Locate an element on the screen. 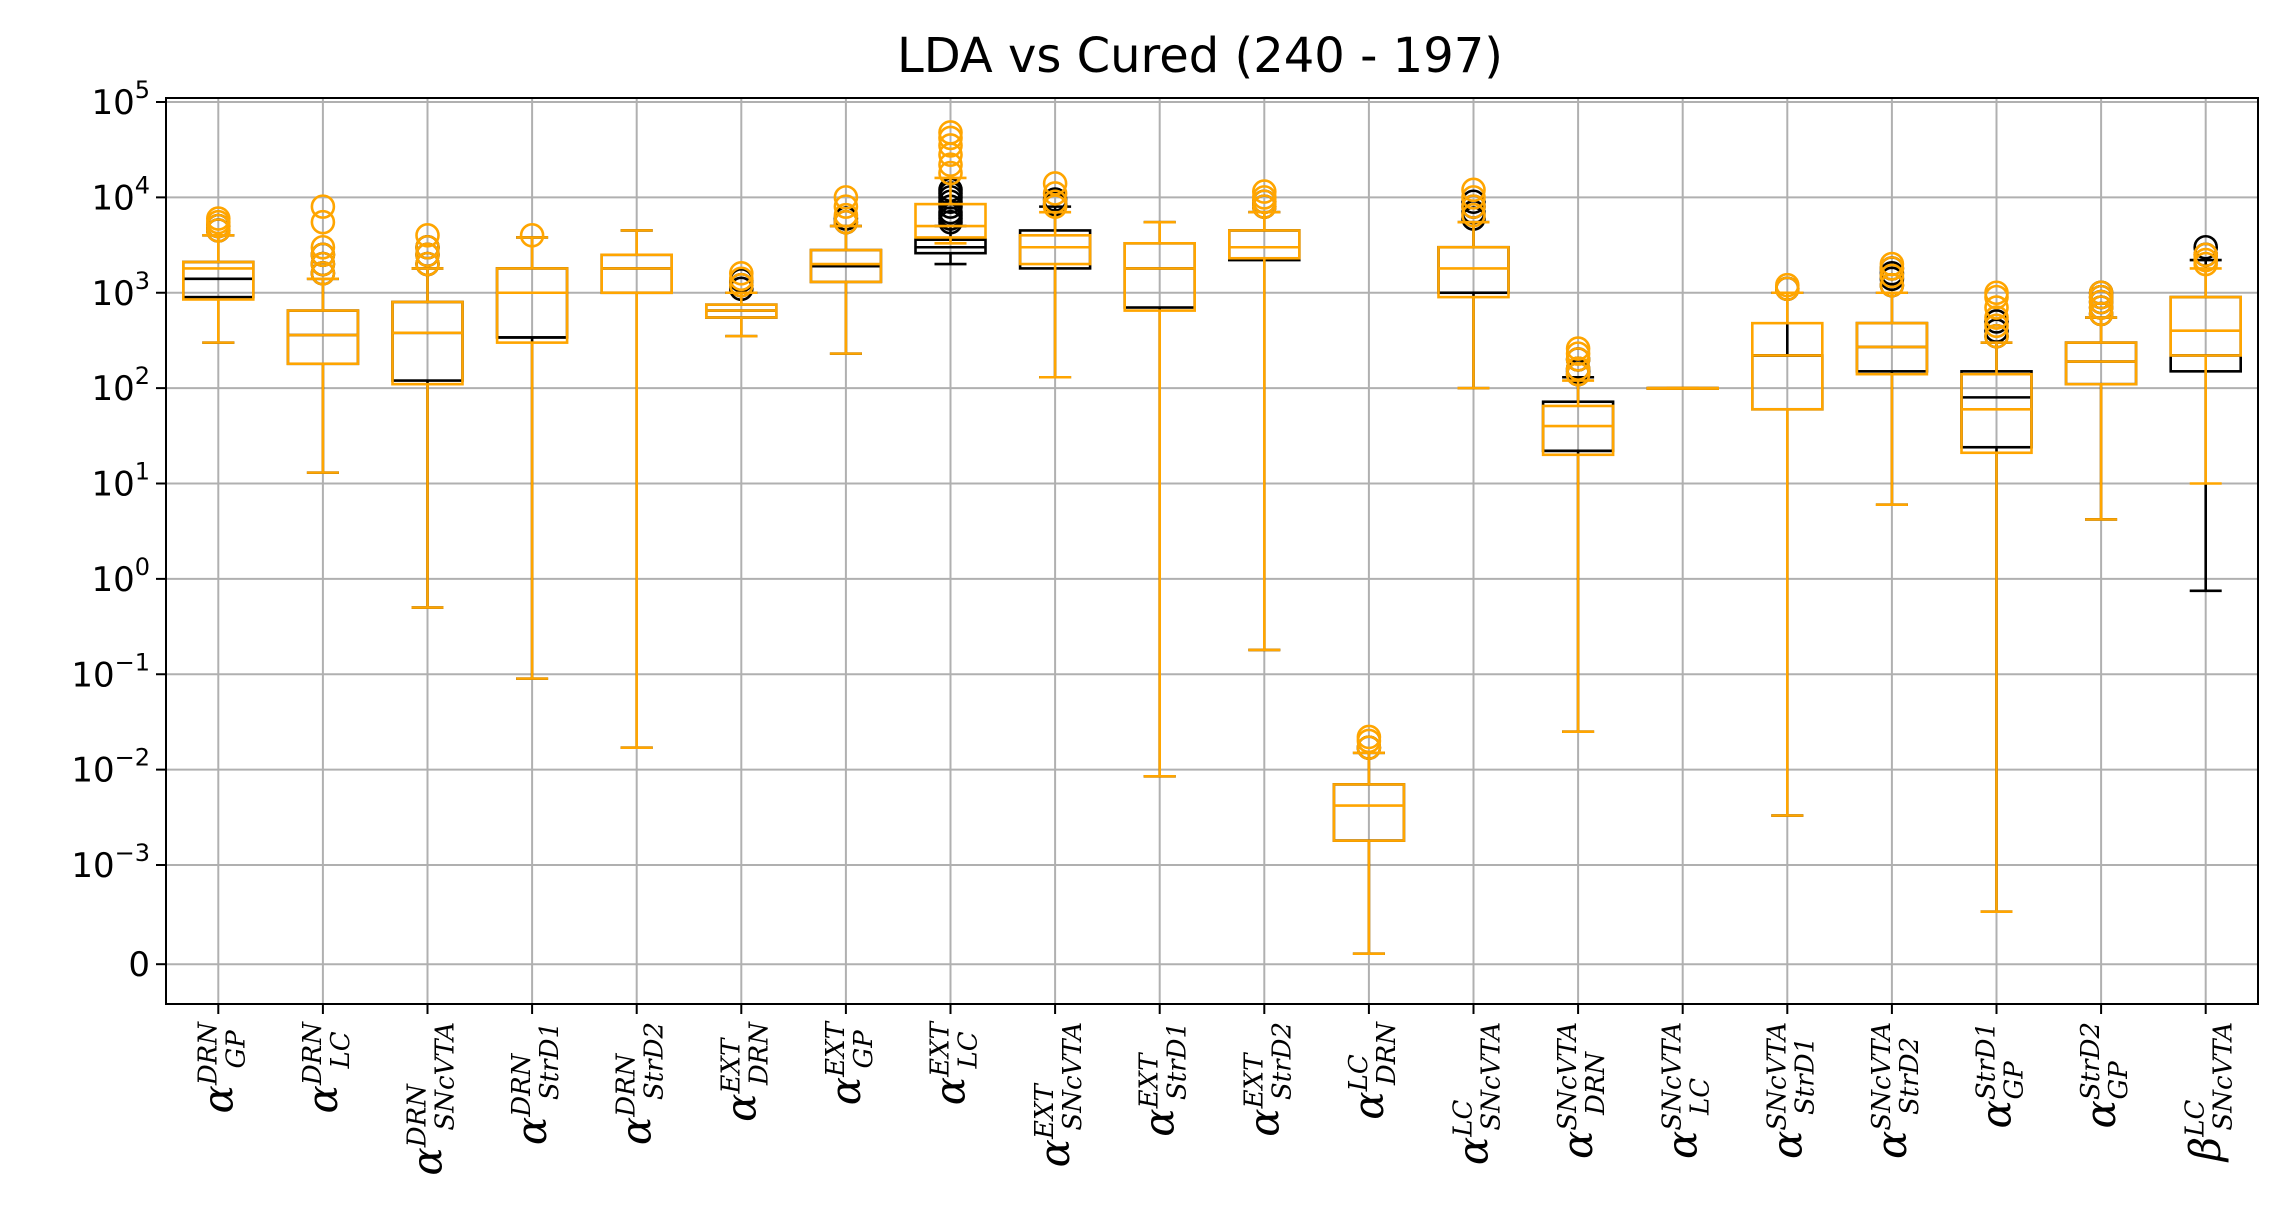  x-tick-text: αSNcVTALC is located at coordinates (1687, 1090).